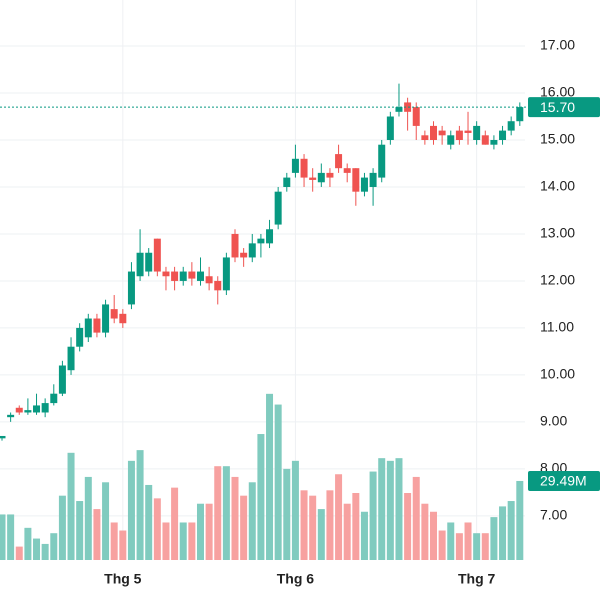 This screenshot has width=600, height=600. I want to click on y-tick-label: 10.00, so click(557, 374).